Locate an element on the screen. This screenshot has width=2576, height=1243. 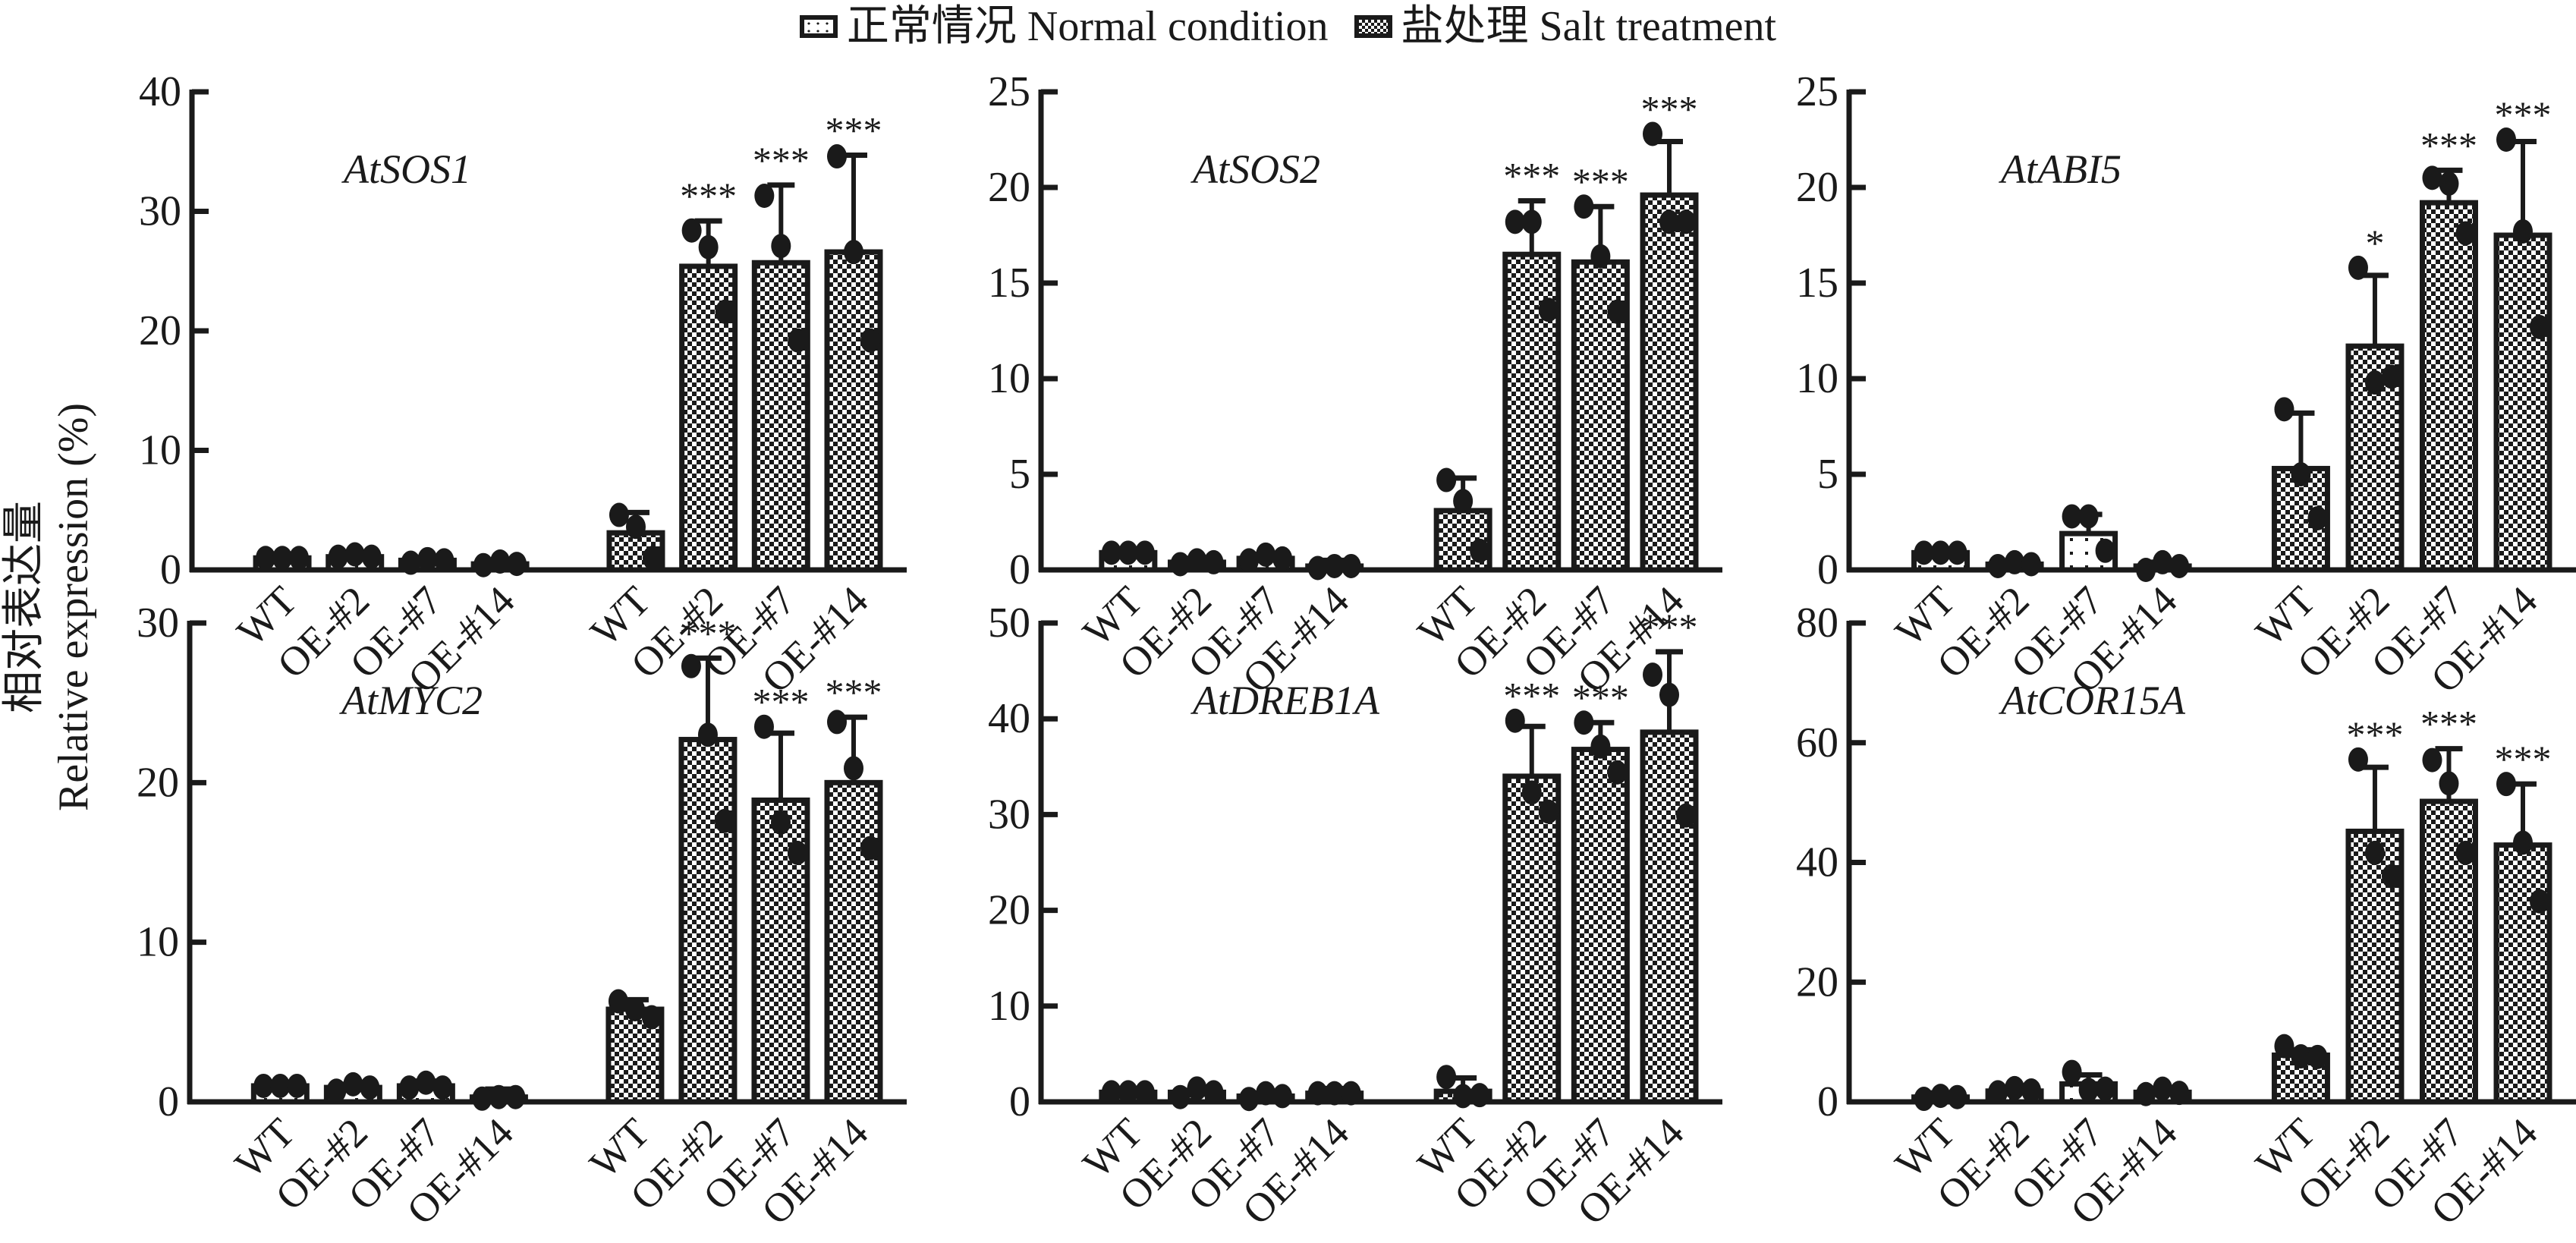
legend: 正常情况 Normal condition 盐处理 Salt treatment is located at coordinates (1288, 26).